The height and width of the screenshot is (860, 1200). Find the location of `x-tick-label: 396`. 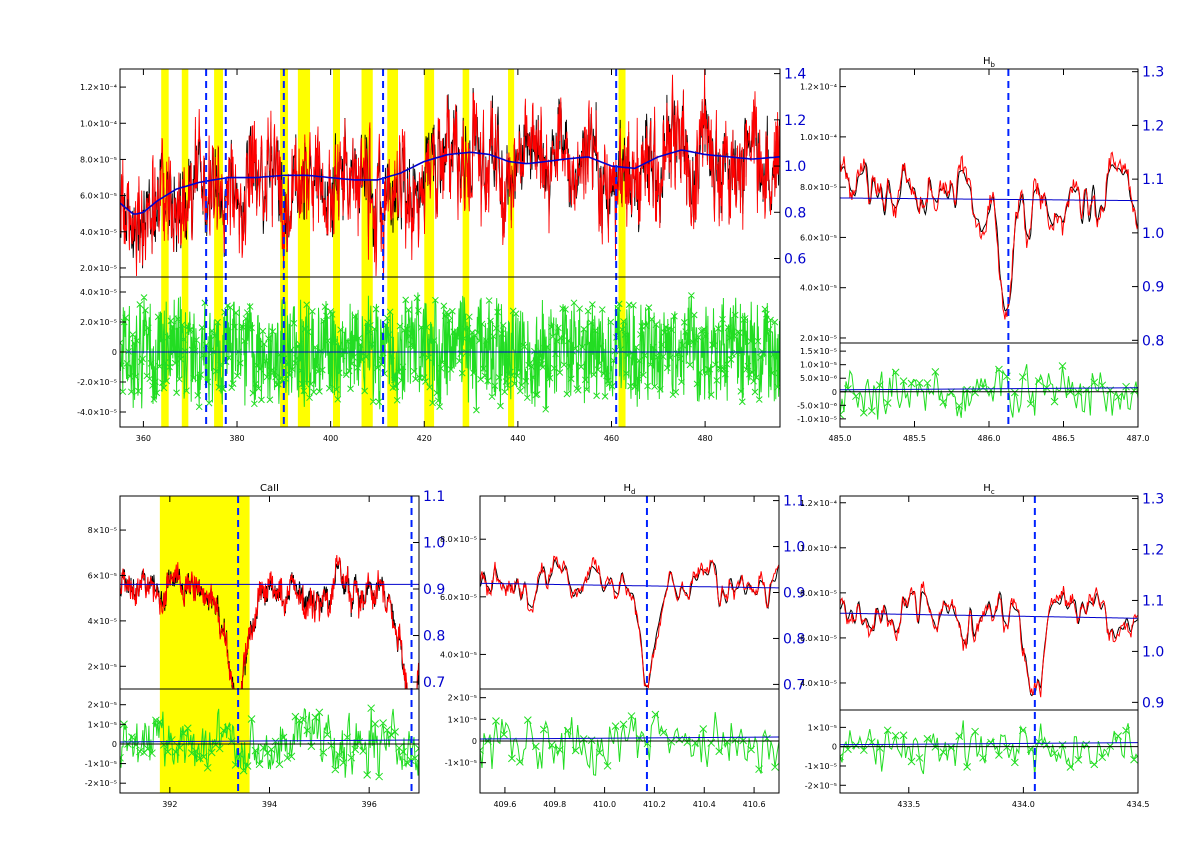

x-tick-label: 396 is located at coordinates (369, 804).